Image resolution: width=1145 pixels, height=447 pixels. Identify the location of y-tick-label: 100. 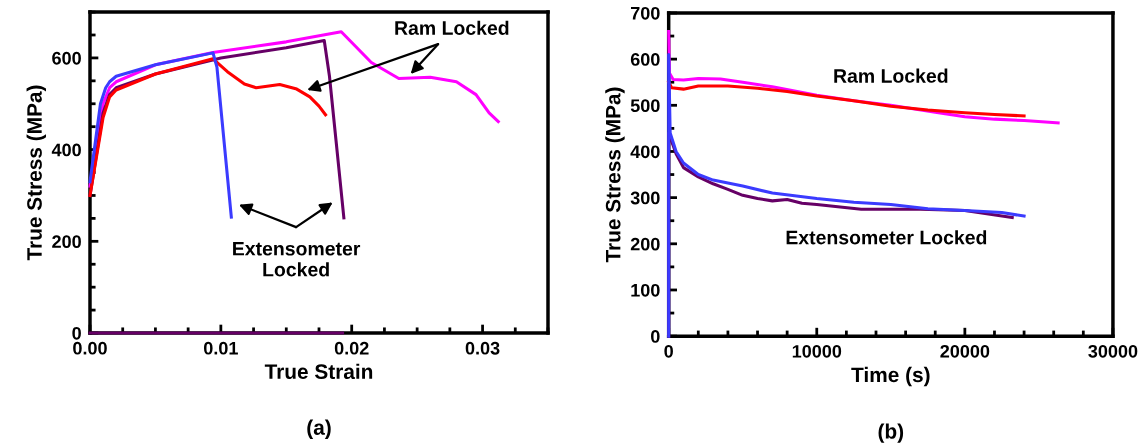
(645, 290).